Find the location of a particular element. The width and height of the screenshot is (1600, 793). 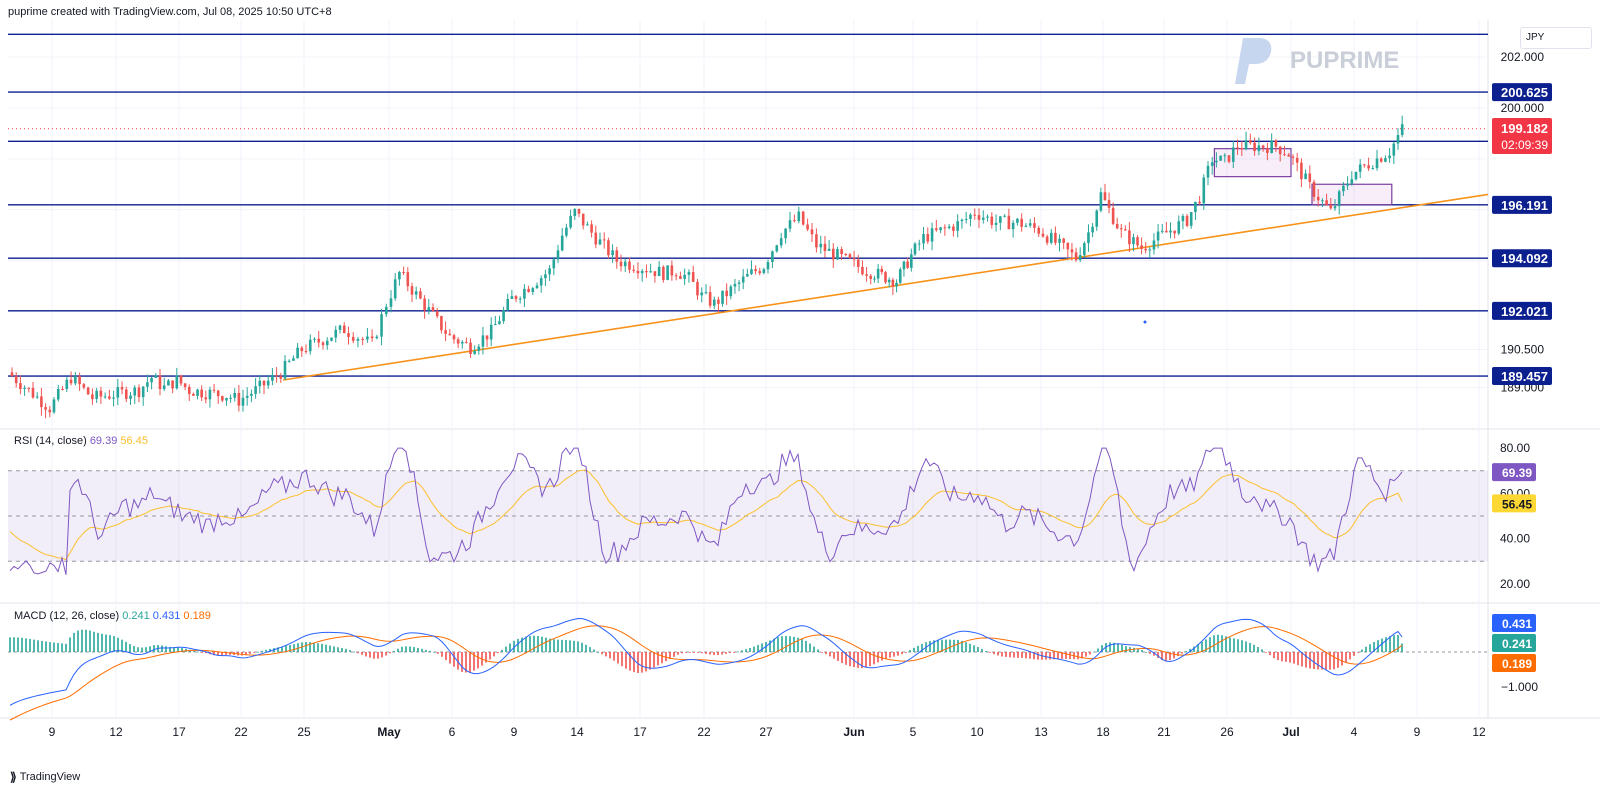

countdown-badge: 02:09:39 is located at coordinates (1524, 145).